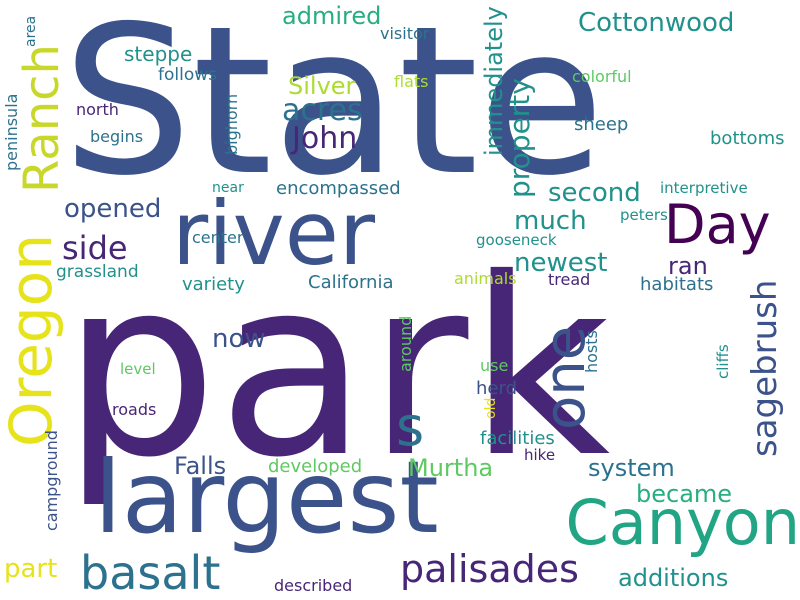 The width and height of the screenshot is (800, 600). Describe the element at coordinates (494, 365) in the screenshot. I see `word-use: use` at that location.